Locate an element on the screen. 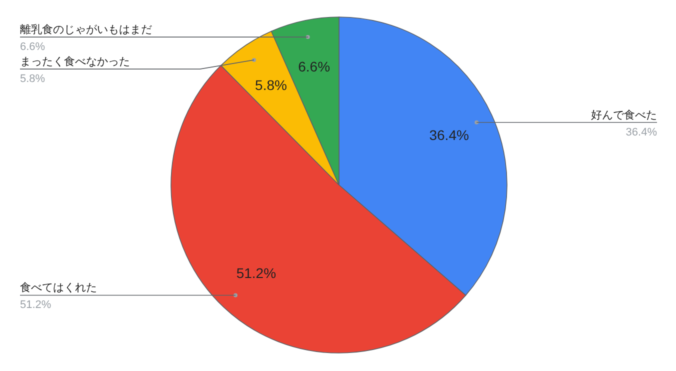  slice-label: まったく食べなかった is located at coordinates (75, 62).